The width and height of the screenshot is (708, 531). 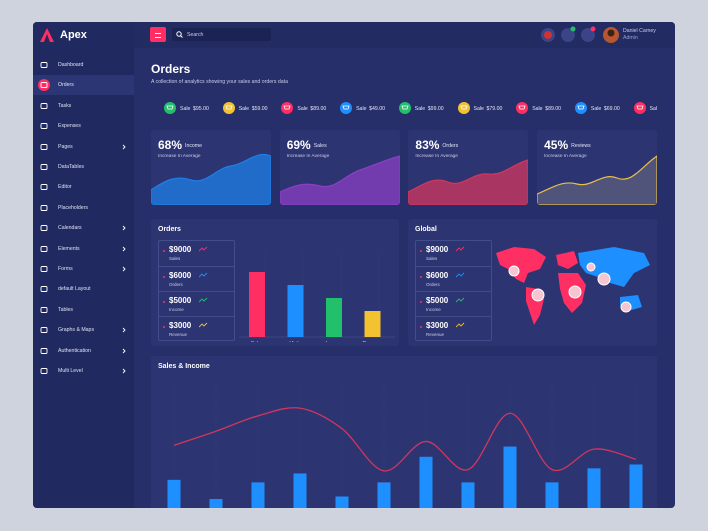 I want to click on menu-item: Tables, so click(x=83, y=310).